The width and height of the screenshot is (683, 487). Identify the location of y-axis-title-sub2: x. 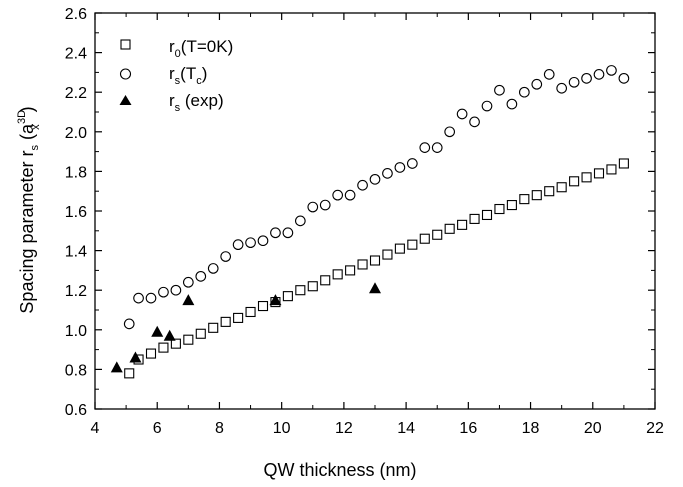
(36, 127).